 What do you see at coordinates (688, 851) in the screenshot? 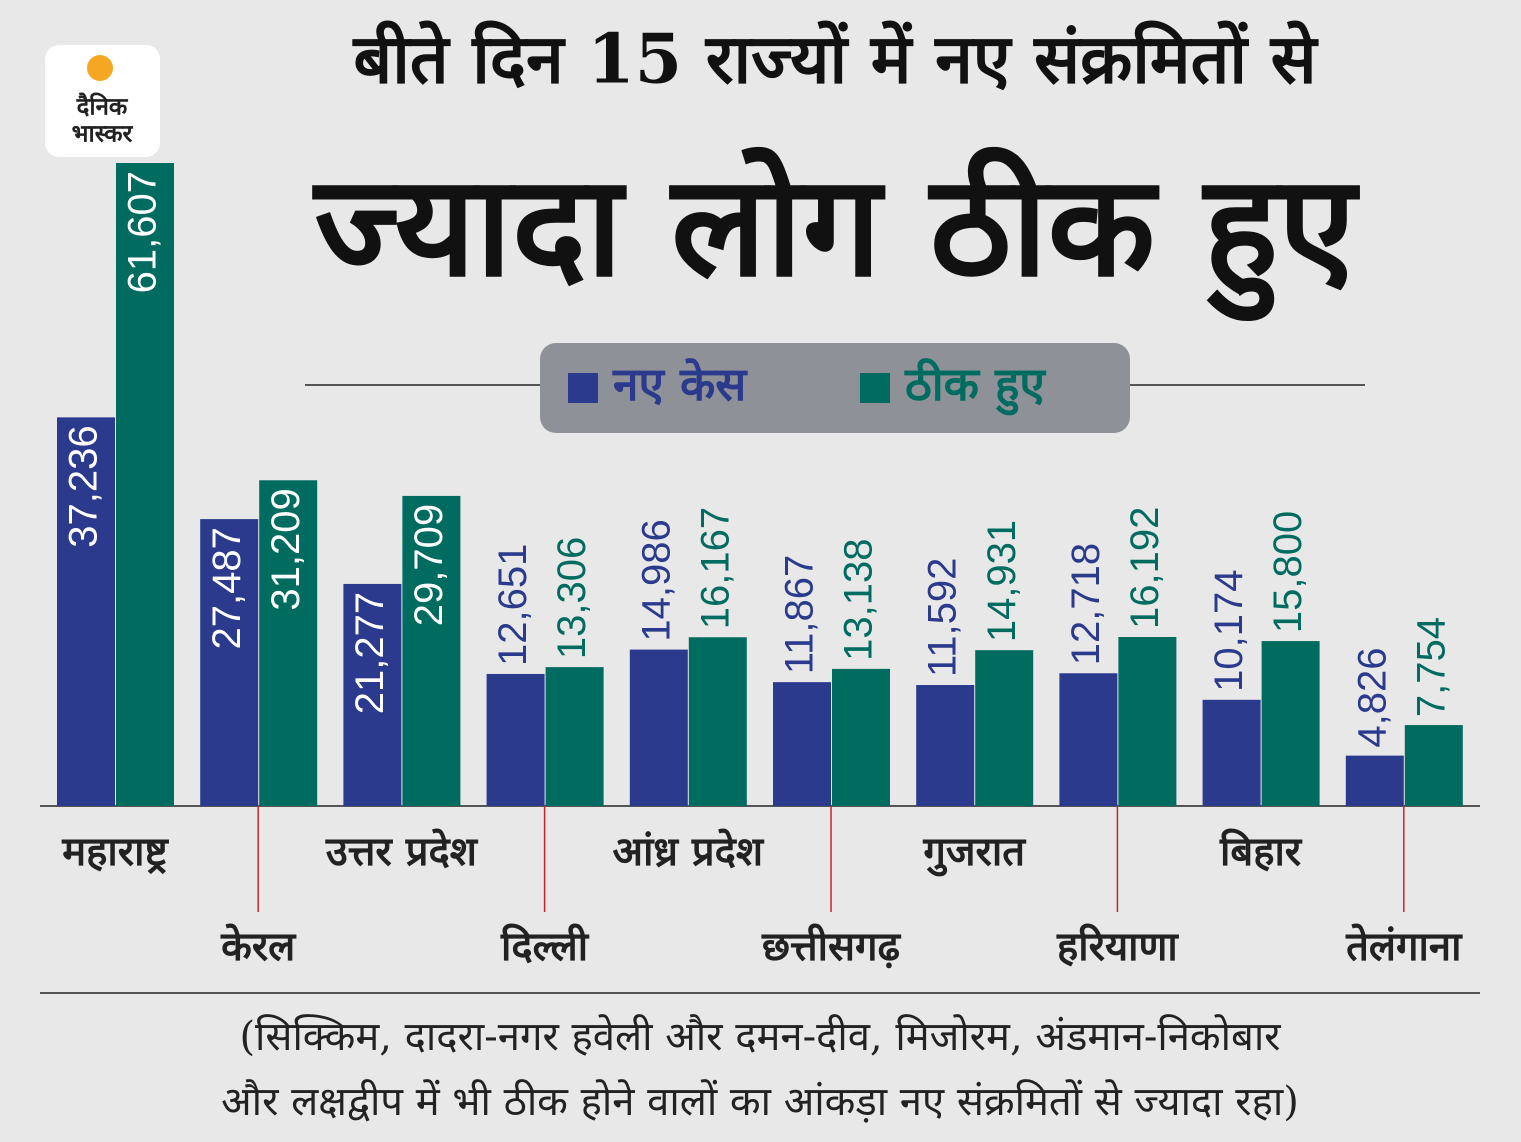
I see `x-tick-label: आंध्र प्रदेश` at bounding box center [688, 851].